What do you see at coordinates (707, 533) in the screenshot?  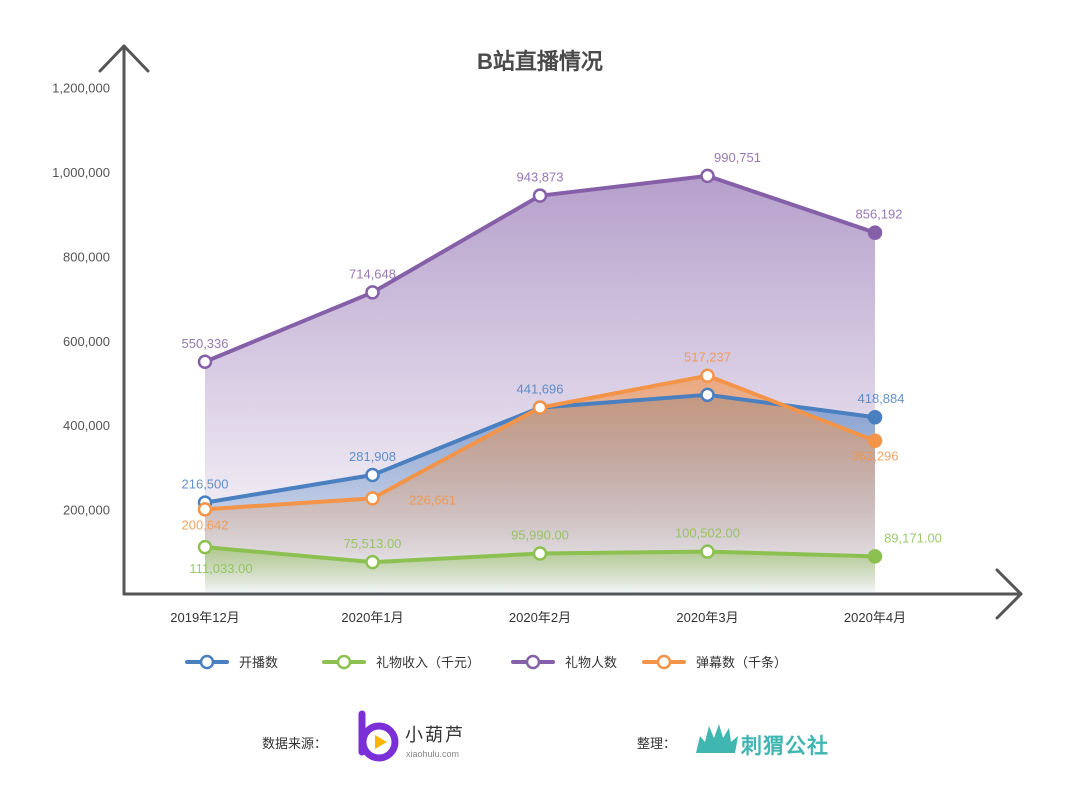 I see `data-label-gift-income: 100,502.00` at bounding box center [707, 533].